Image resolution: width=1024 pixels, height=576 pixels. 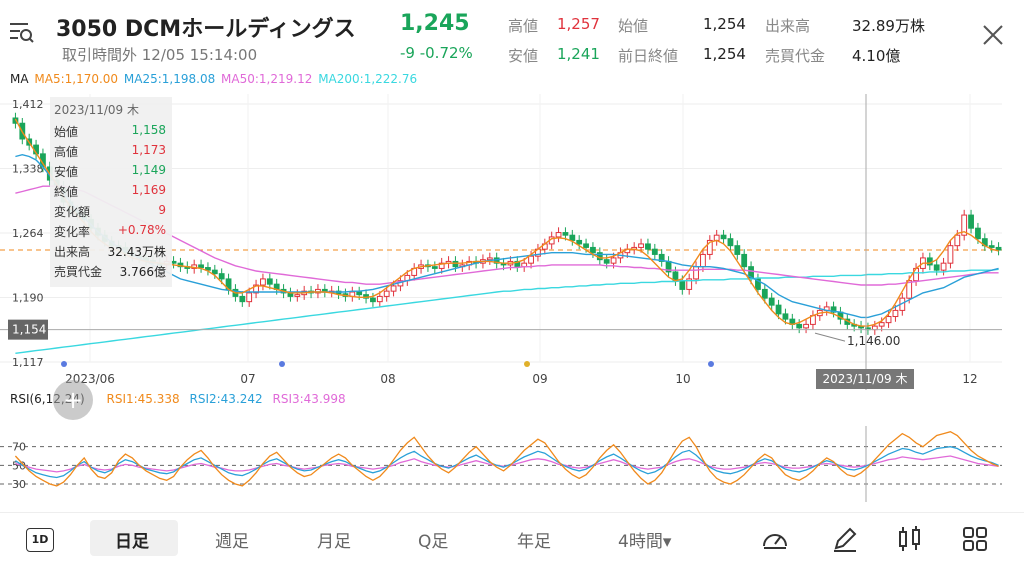 What do you see at coordinates (788, 26) in the screenshot?
I see `stat-label-volume: 出来高` at bounding box center [788, 26].